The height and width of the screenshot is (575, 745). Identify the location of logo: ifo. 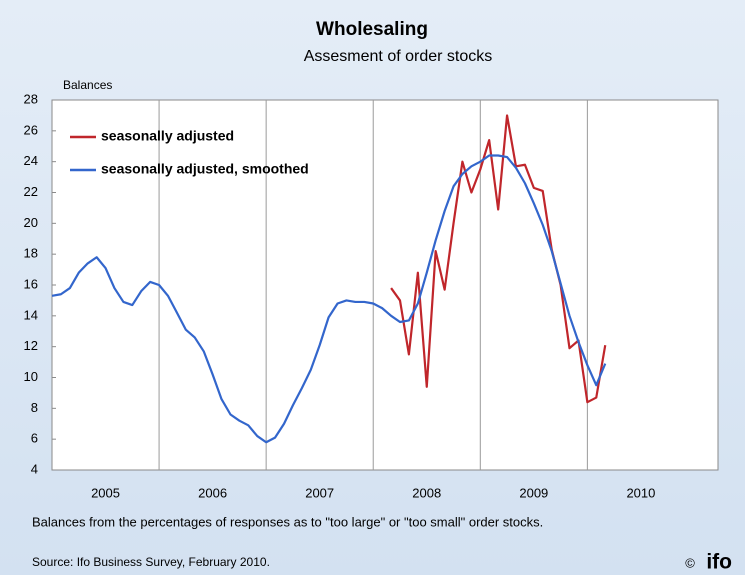
(719, 562).